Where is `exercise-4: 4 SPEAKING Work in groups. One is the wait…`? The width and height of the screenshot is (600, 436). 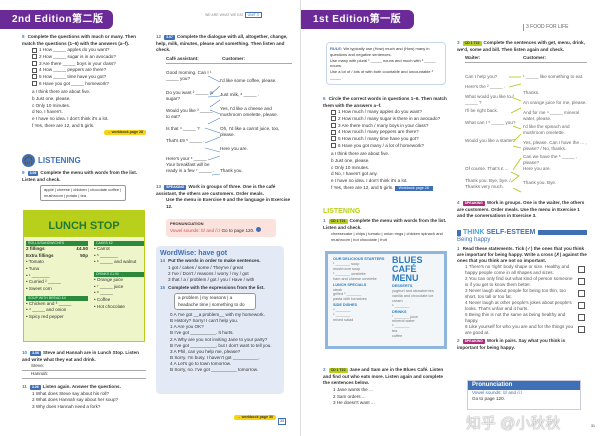 exercise-4: 4 SPEAKING Work in groups. One is the wait… is located at coordinates (522, 210).